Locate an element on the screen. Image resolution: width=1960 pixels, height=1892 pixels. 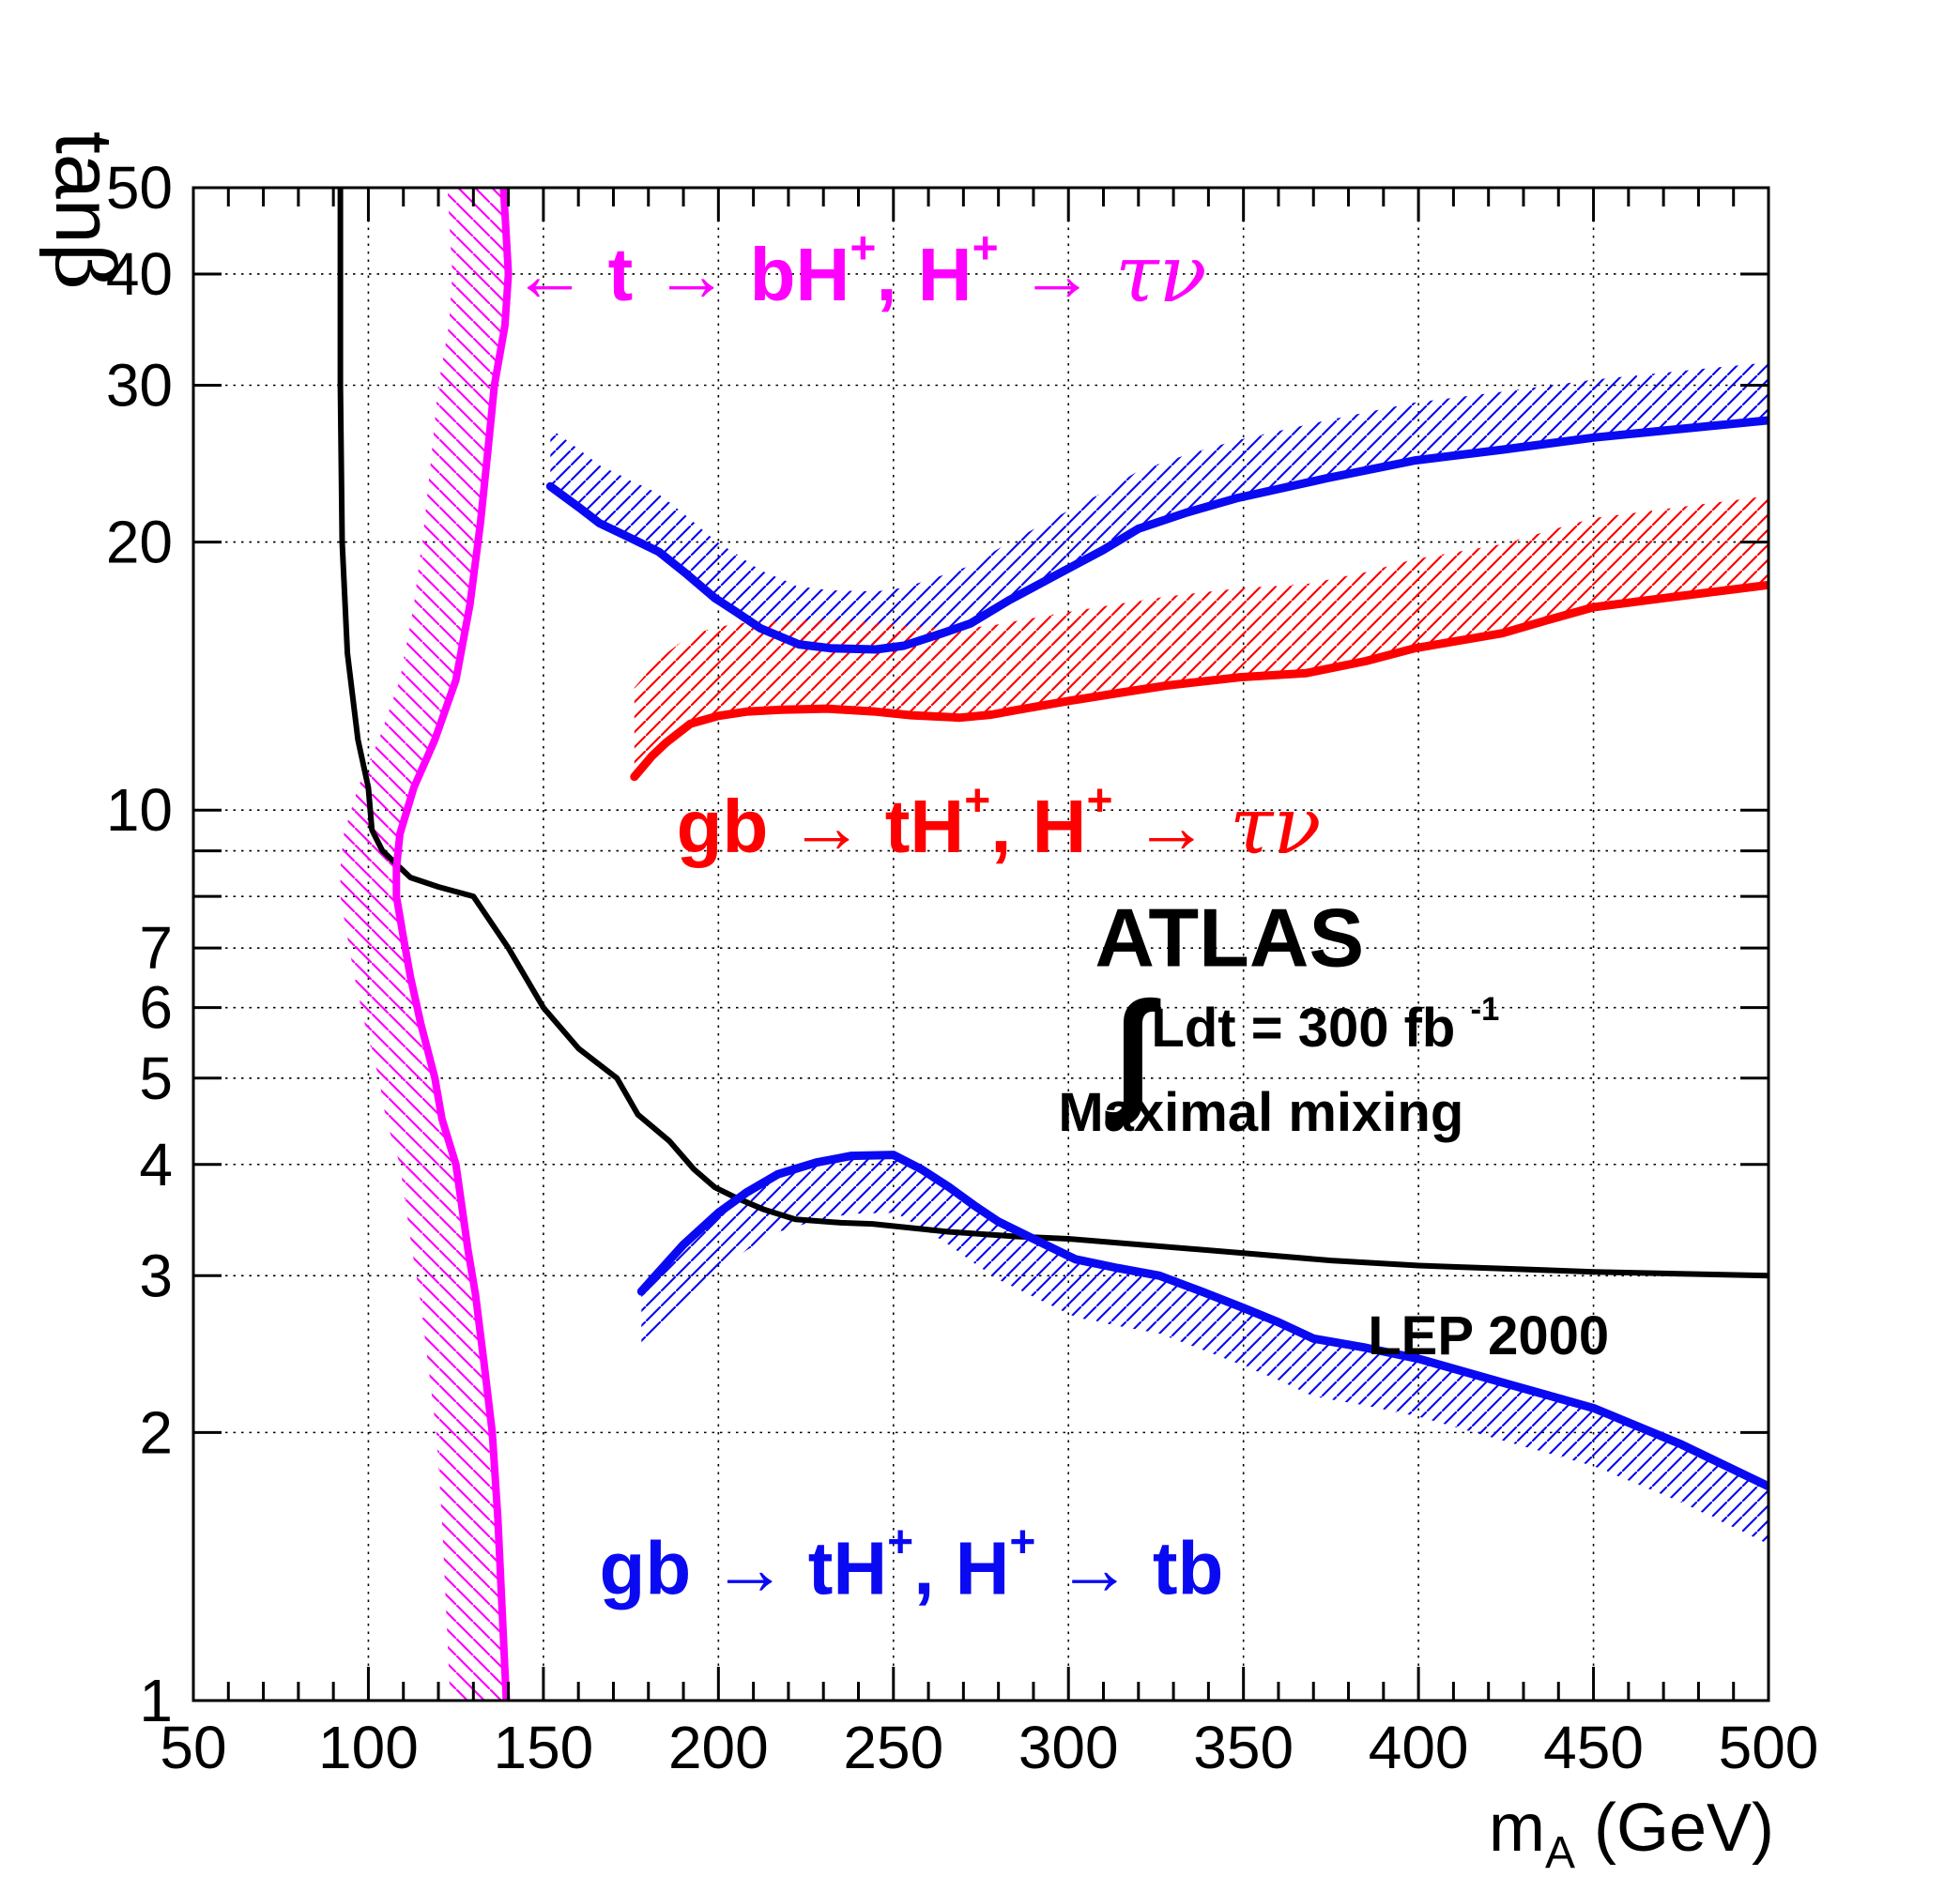
tick-label-x-400: 400 is located at coordinates (1419, 1748).